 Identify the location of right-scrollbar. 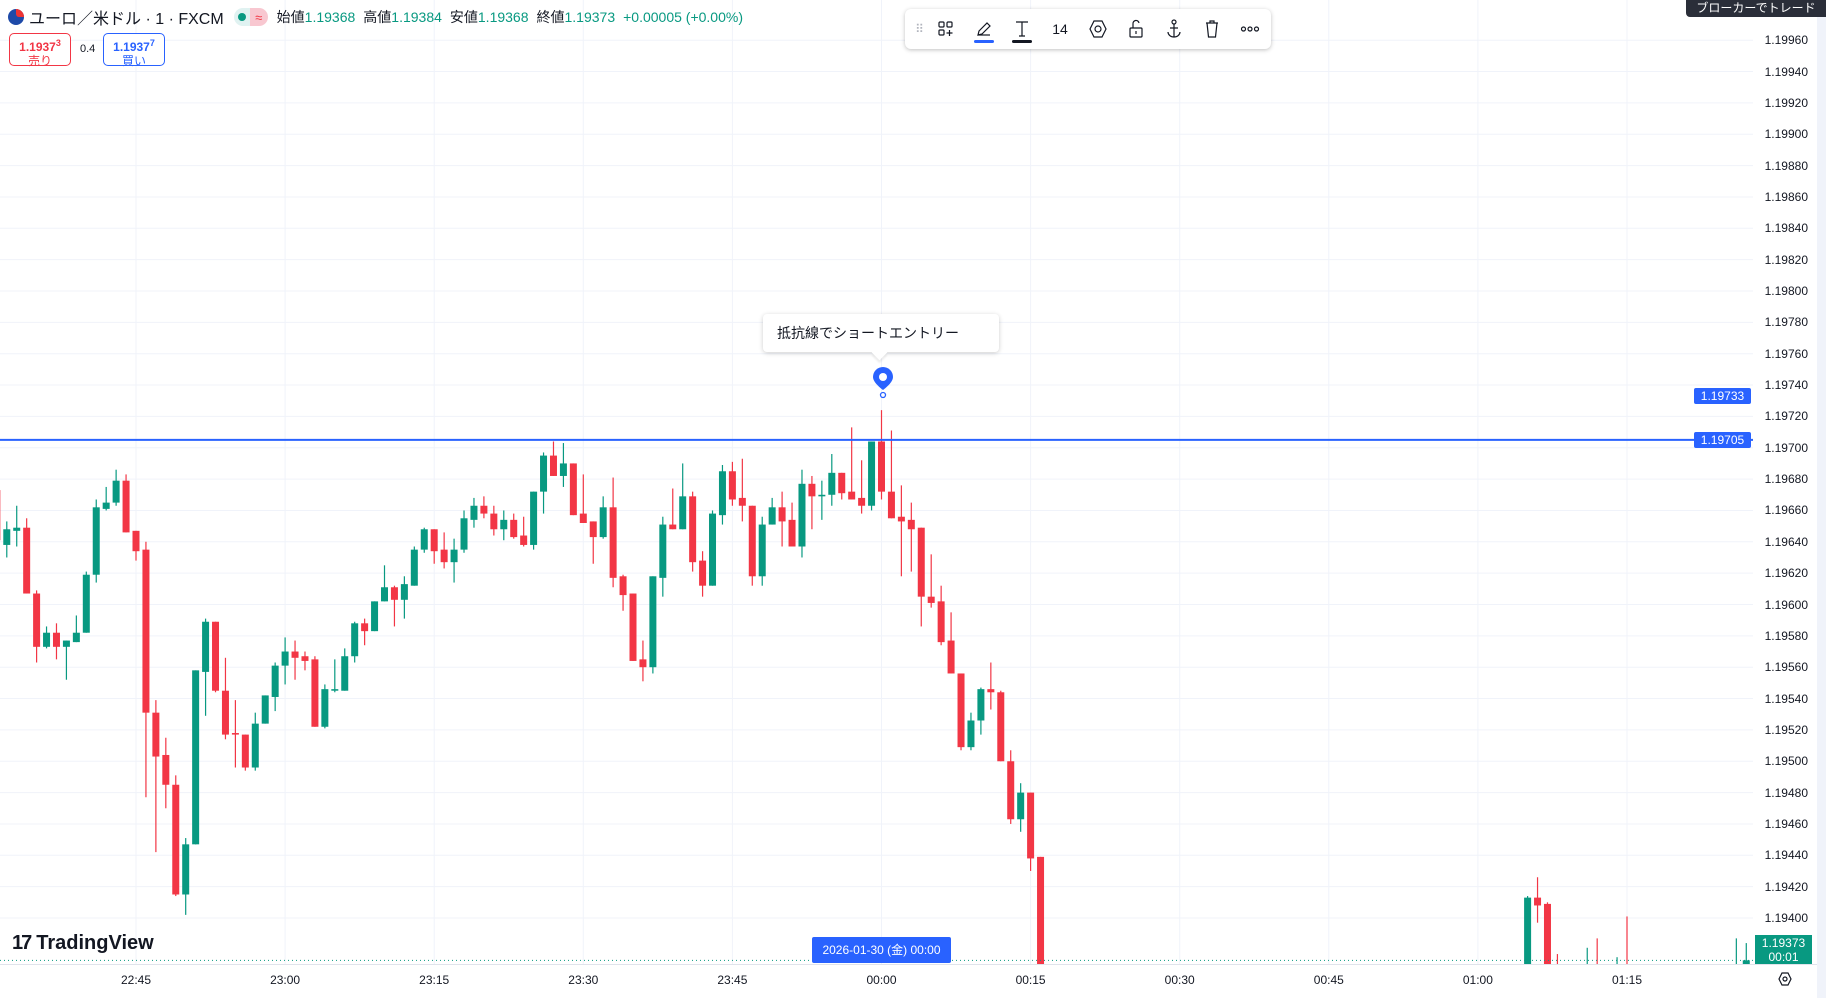
(1821, 507).